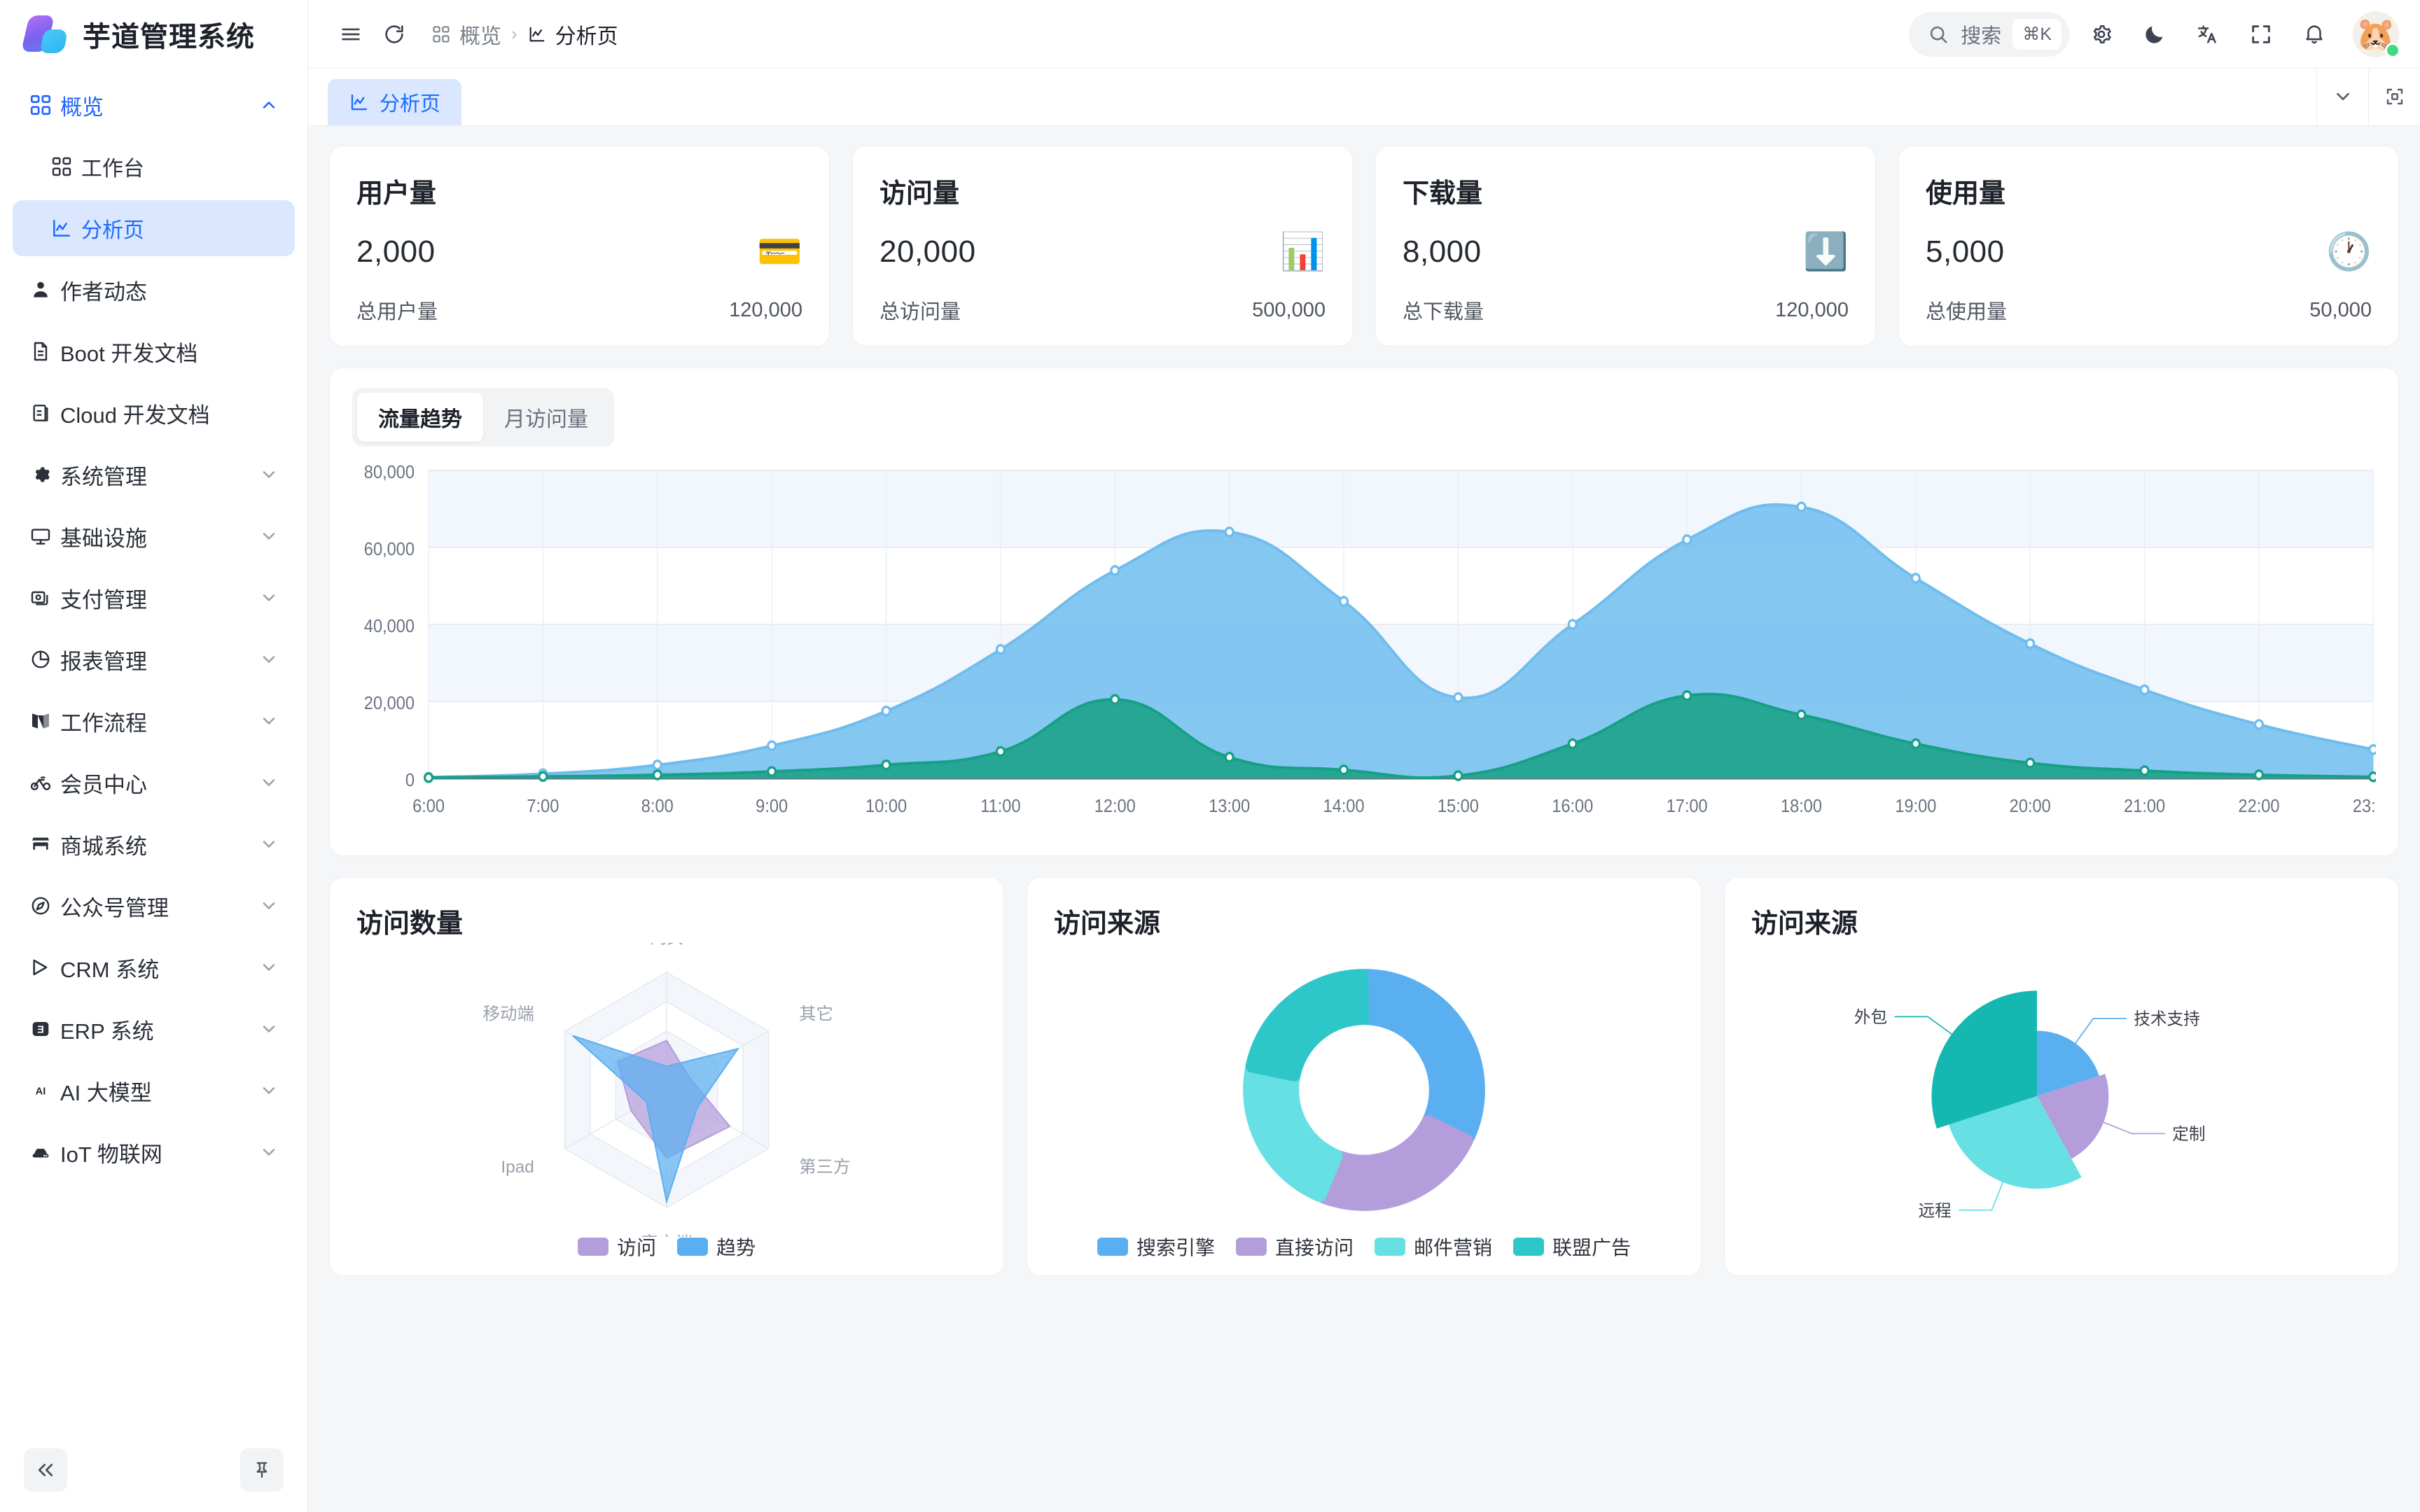 The image size is (2420, 1512). Describe the element at coordinates (154, 536) in the screenshot. I see `sidebar-item-infrastructure: 基础设施` at that location.